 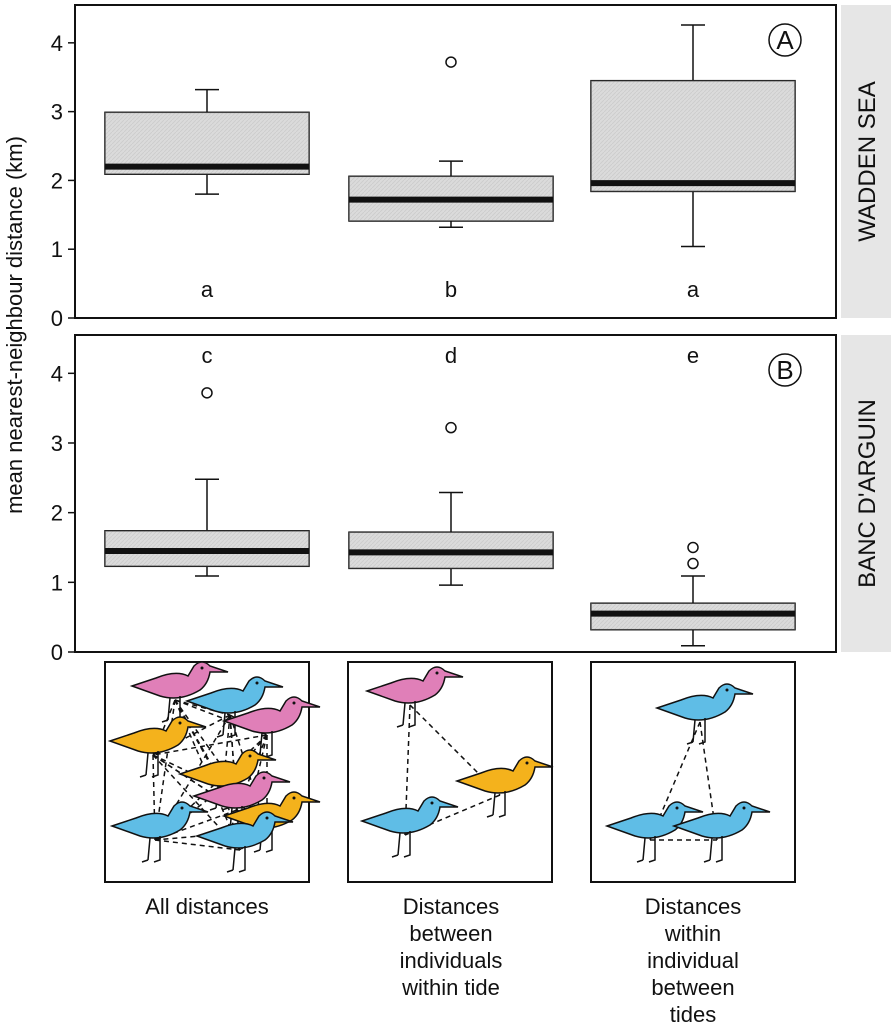 I want to click on x-category-label: All distances, so click(x=207, y=906).